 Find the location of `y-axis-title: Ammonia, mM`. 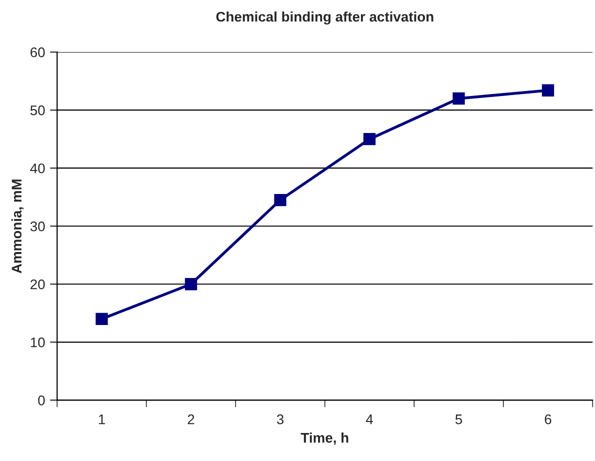

y-axis-title: Ammonia, mM is located at coordinates (17, 227).